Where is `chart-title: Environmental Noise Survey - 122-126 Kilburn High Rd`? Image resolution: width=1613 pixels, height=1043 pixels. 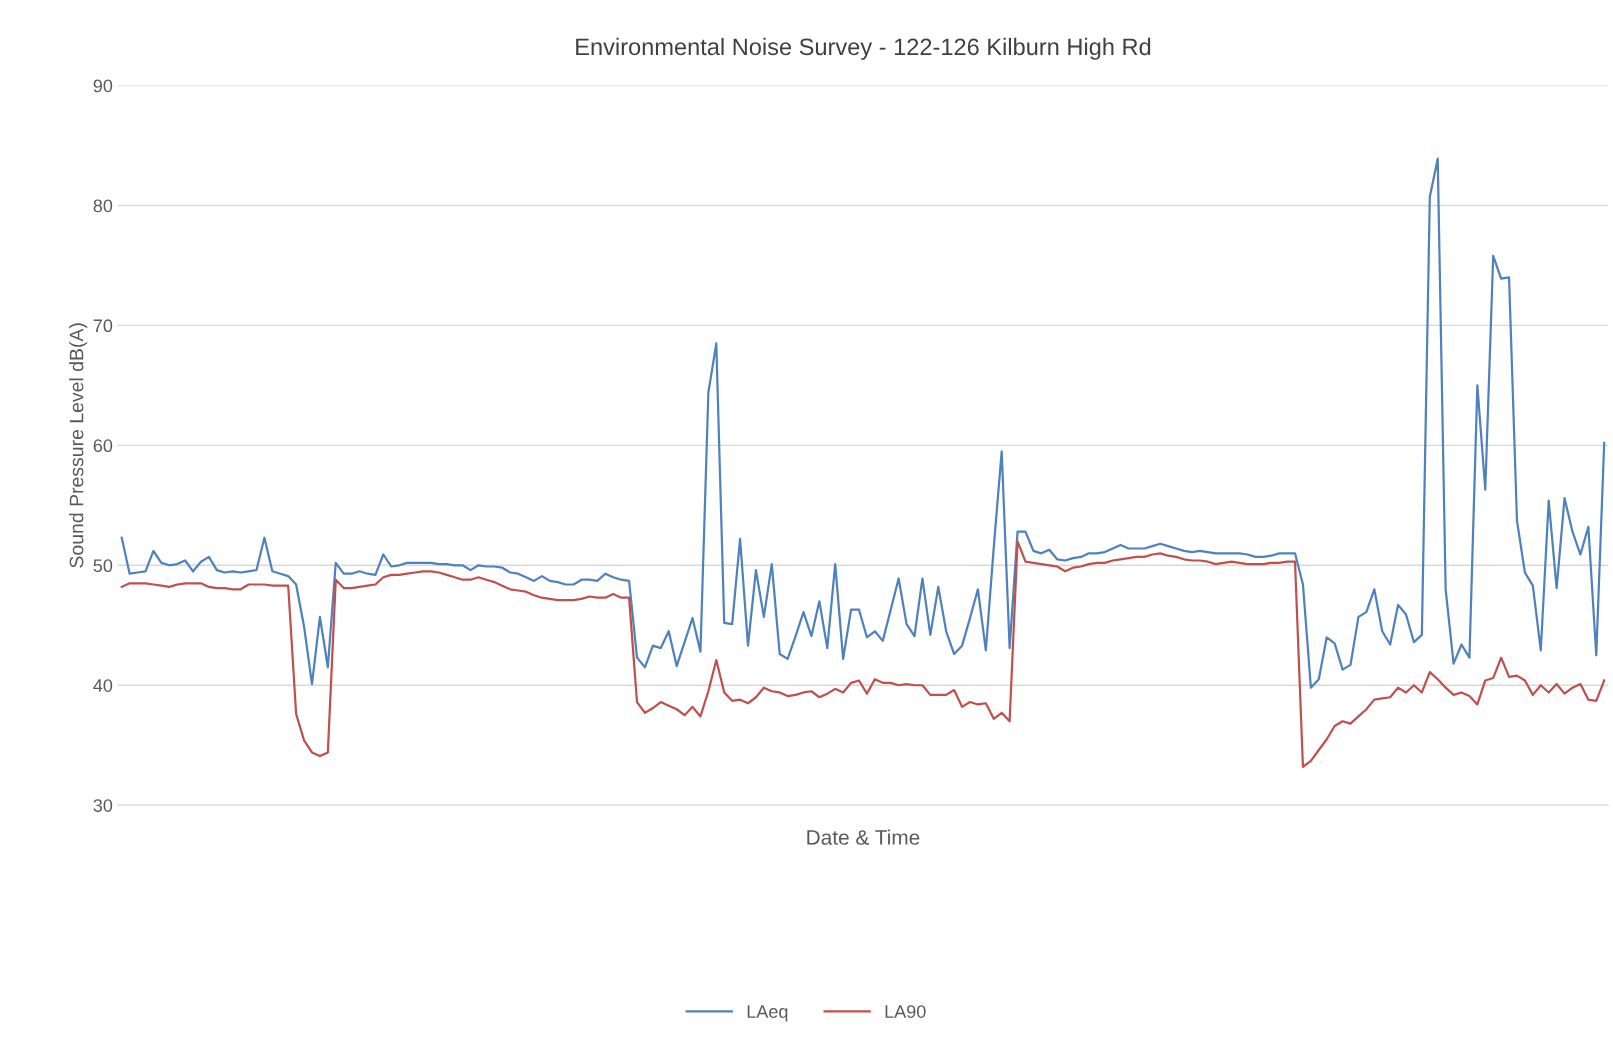
chart-title: Environmental Noise Survey - 122-126 Kilburn High Rd is located at coordinates (863, 48).